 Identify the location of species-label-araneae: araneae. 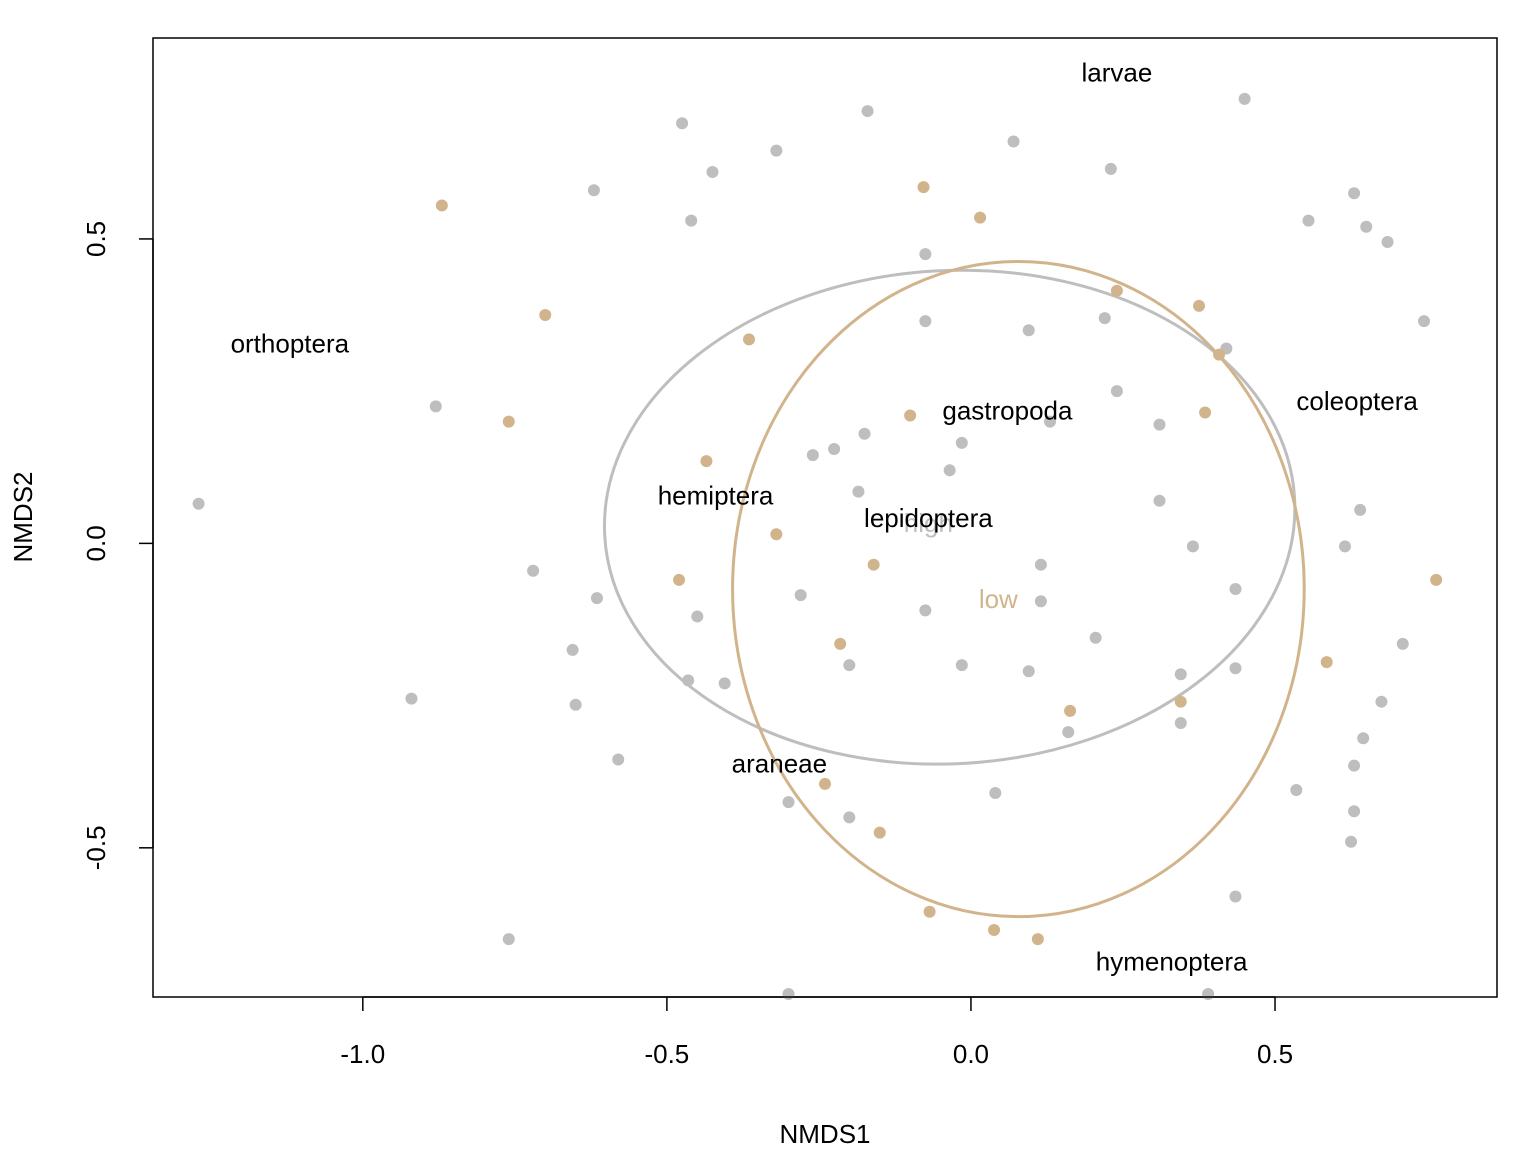
(779, 763).